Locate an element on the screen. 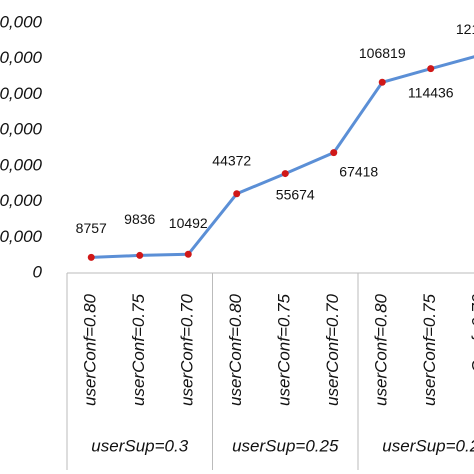  data-label: 55674 is located at coordinates (295, 194).